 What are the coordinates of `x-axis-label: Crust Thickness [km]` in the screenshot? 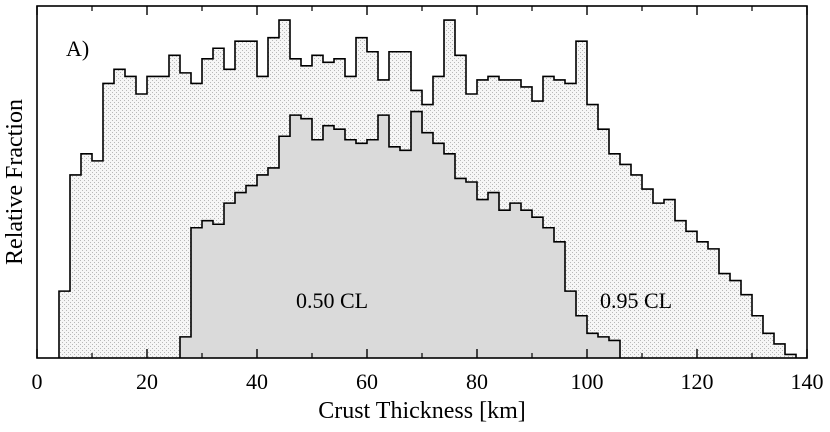 It's located at (422, 411).